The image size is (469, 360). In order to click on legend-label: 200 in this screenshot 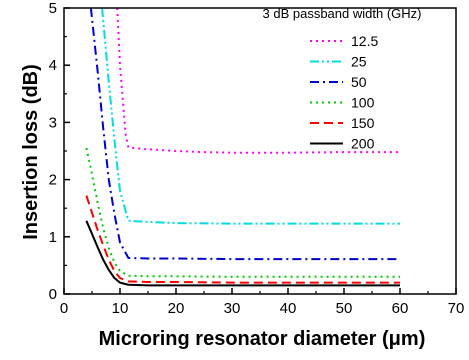, I will do `click(363, 144)`.